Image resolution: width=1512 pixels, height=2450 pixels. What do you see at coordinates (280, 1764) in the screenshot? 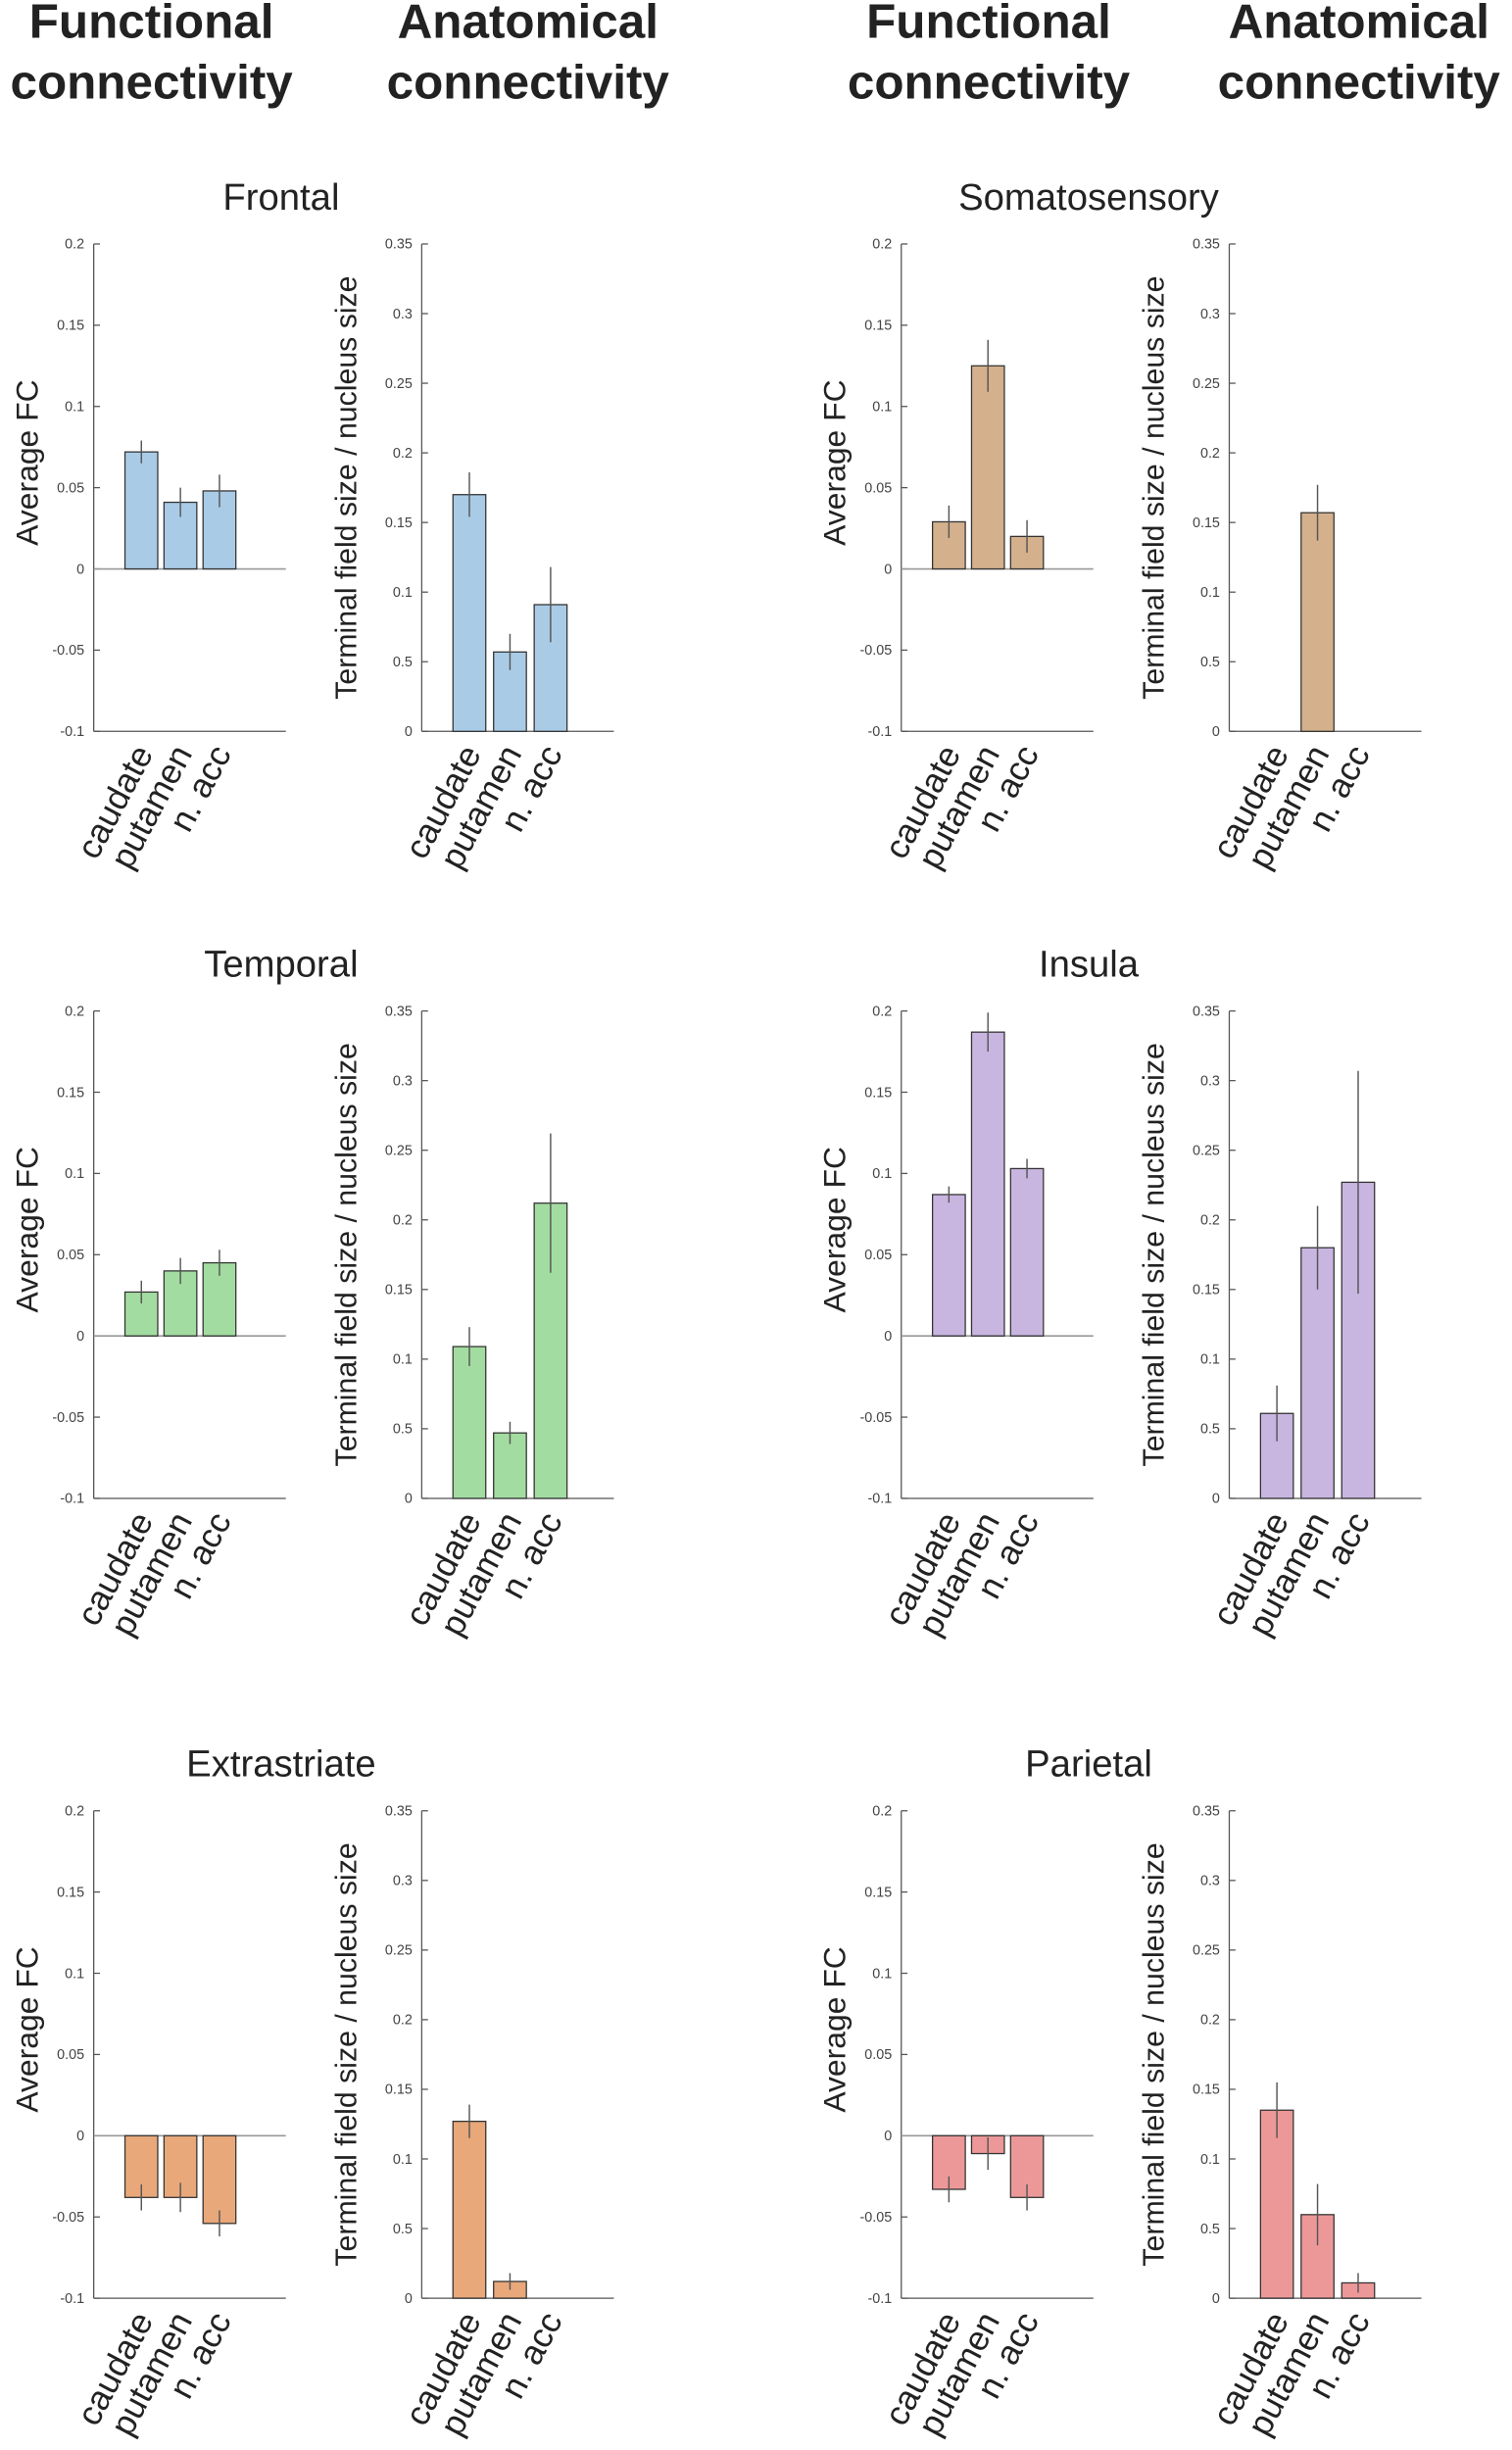
I see `panel-title: Extrastriate` at bounding box center [280, 1764].